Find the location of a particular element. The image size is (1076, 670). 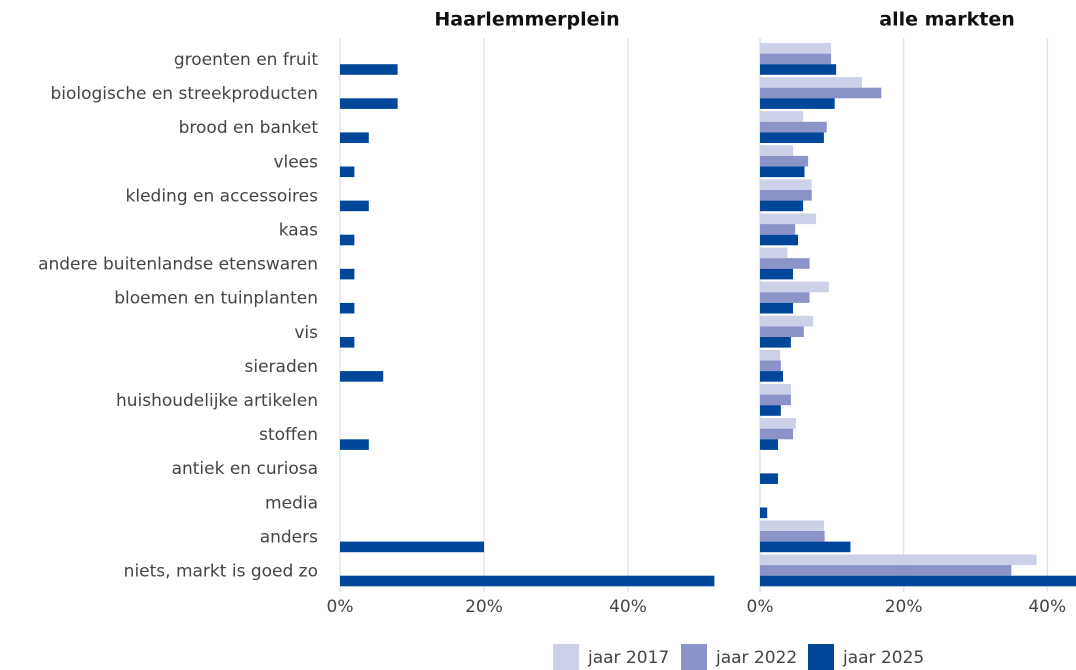

legend-label: jaar 2017 is located at coordinates (628, 658).